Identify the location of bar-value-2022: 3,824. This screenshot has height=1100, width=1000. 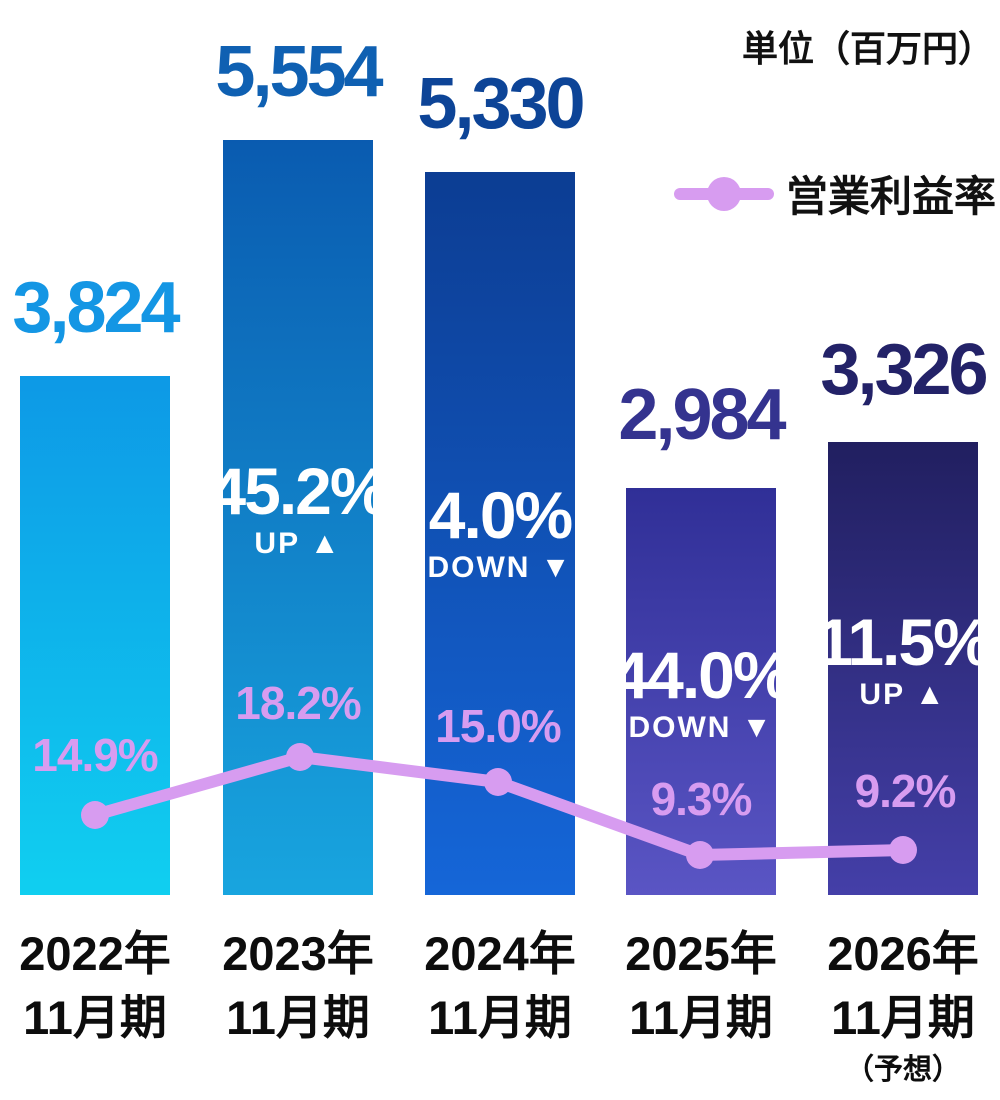
(96, 308).